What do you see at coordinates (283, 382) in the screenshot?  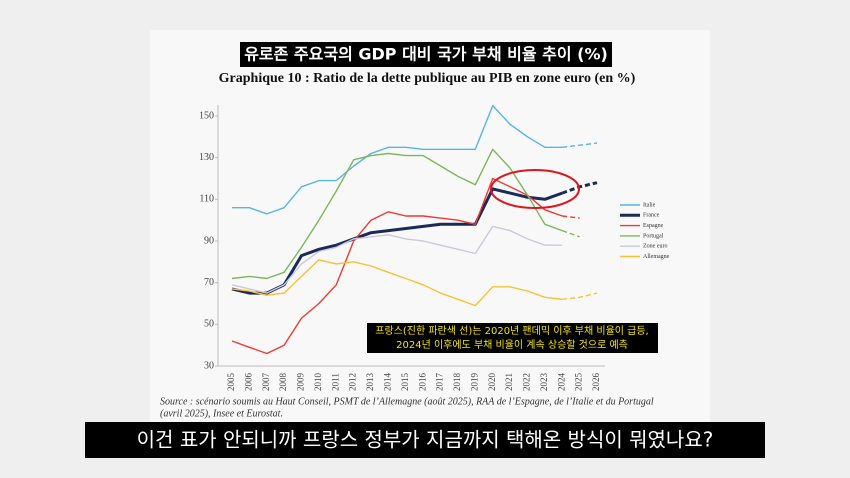 I see `x-tick-label: 2008` at bounding box center [283, 382].